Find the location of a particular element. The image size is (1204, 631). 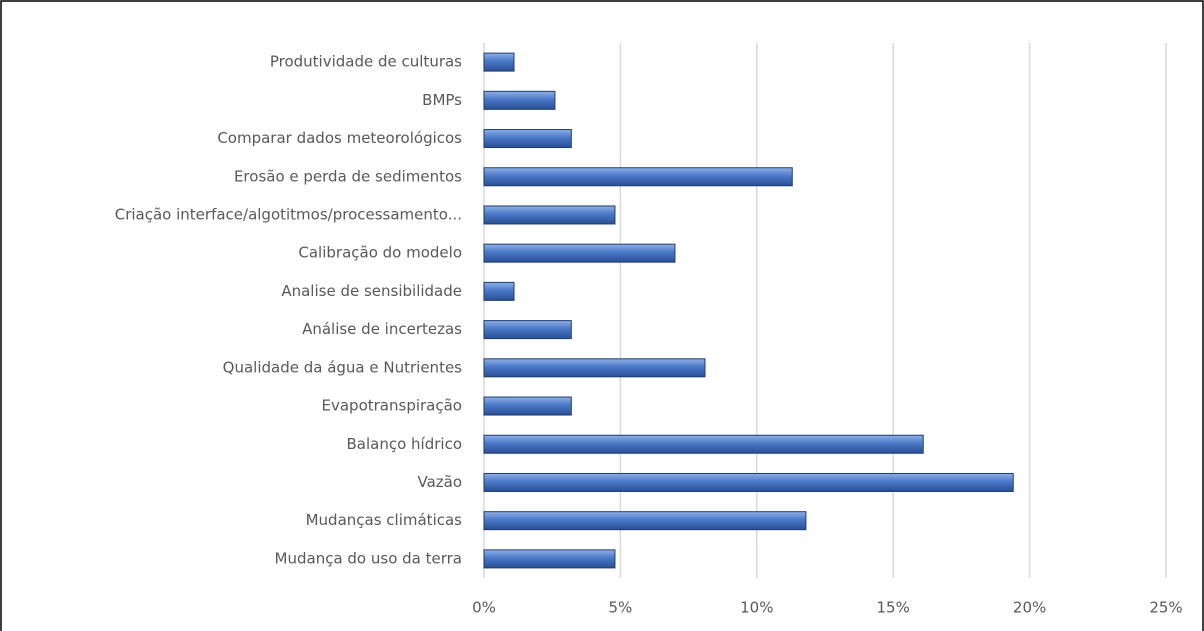

y-tick-label: Erosão e perda de sedimentos is located at coordinates (348, 176).